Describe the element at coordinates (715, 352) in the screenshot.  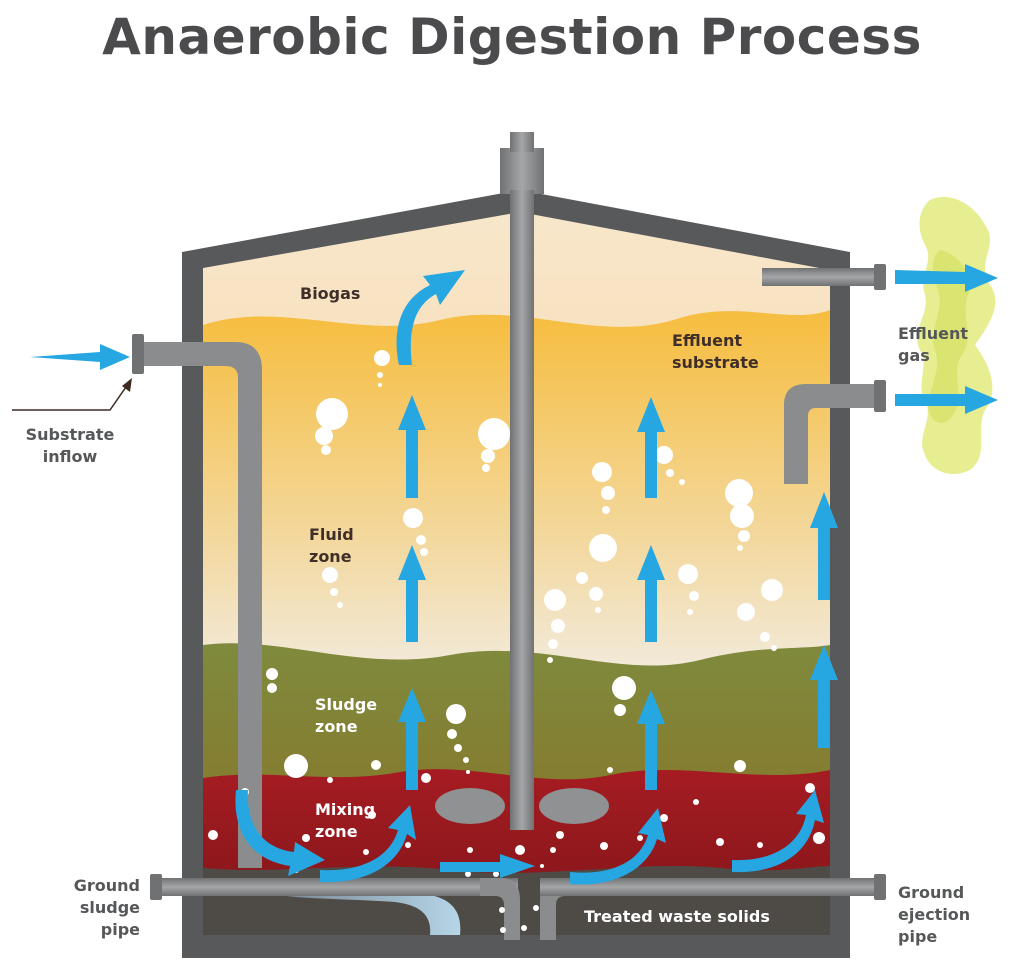
I see `effluent-substrate-label: Effluent substrate` at that location.